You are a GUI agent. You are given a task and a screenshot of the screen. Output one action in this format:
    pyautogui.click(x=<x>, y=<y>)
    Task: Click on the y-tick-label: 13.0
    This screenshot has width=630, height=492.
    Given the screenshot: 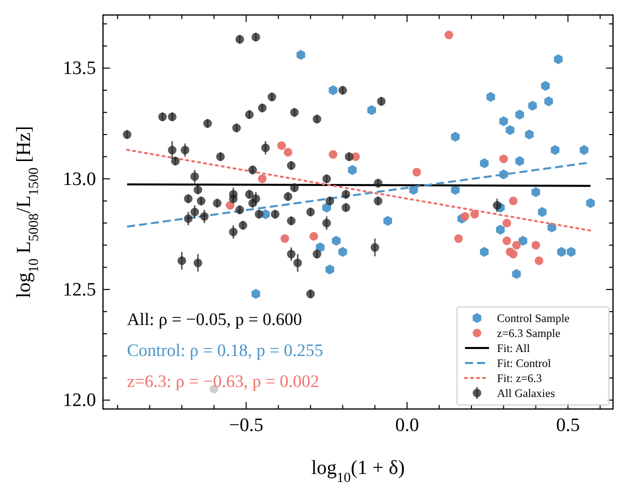 What is the action you would take?
    pyautogui.click(x=79, y=179)
    